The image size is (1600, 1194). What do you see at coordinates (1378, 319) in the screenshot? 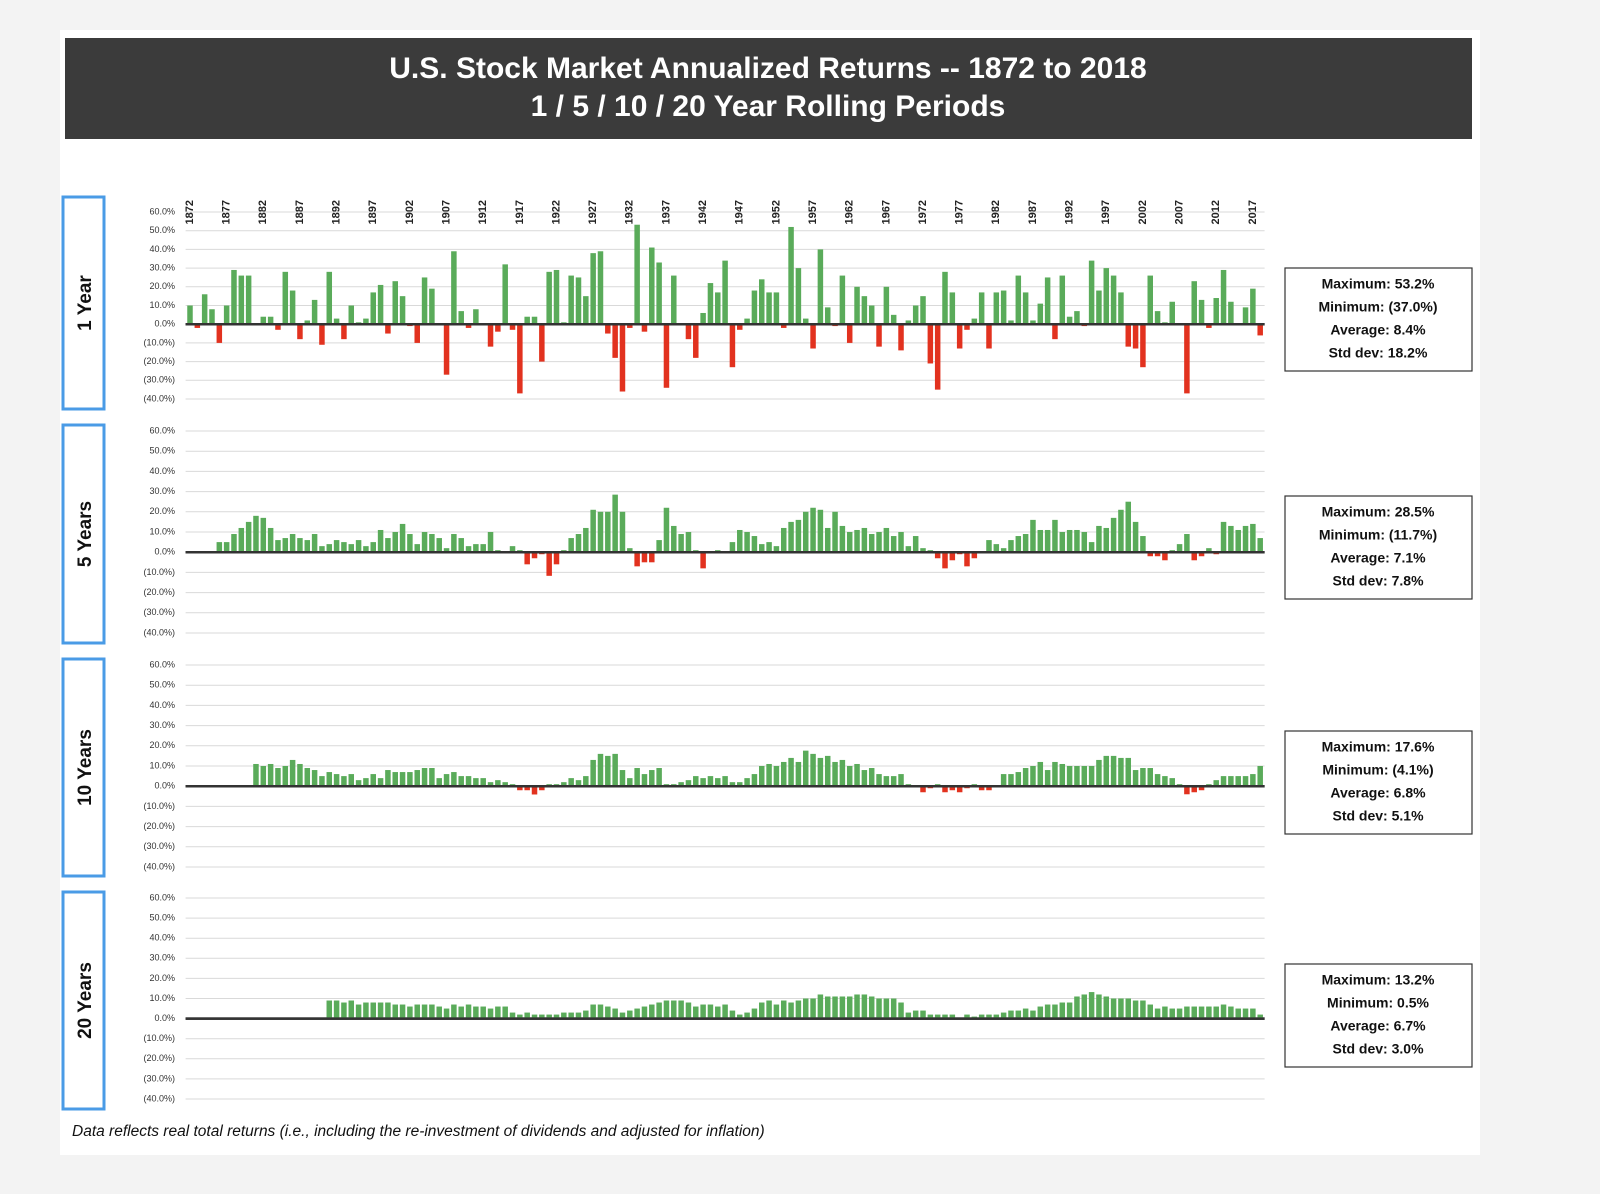
I see `stats-box` at bounding box center [1378, 319].